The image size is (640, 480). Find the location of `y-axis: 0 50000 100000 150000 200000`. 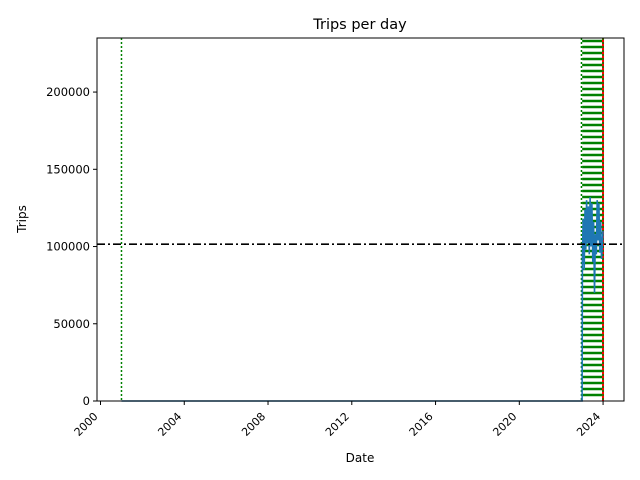

y-axis: 0 50000 100000 150000 200000 is located at coordinates (71, 246).